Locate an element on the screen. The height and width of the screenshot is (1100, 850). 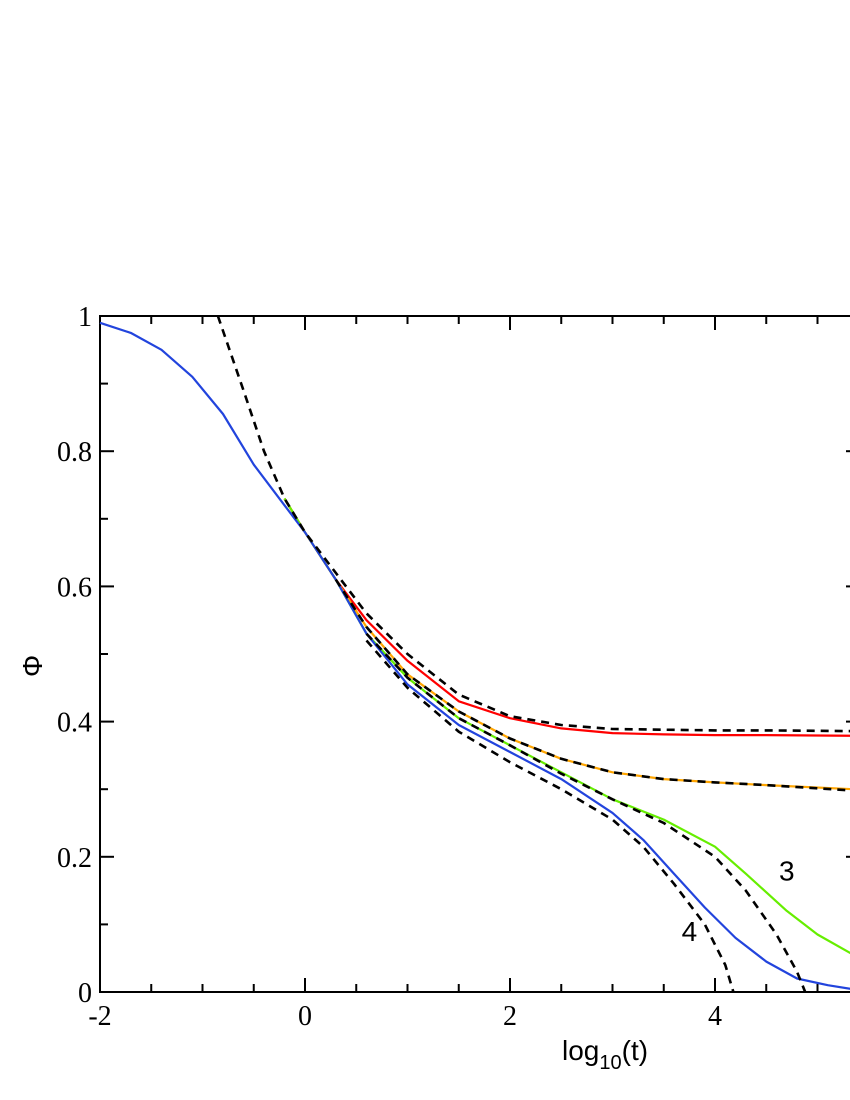
y-axis-title: Φ is located at coordinates (32, 666).